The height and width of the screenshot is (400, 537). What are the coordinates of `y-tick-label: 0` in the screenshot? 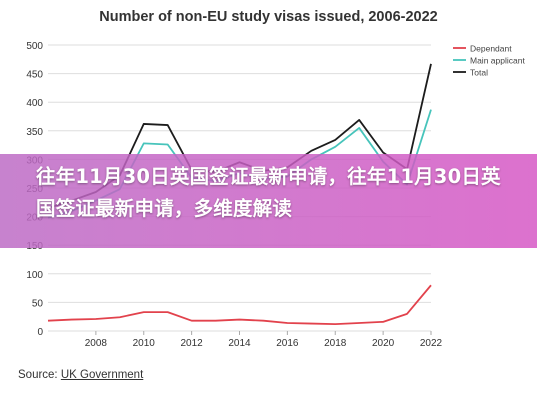 It's located at (40, 332).